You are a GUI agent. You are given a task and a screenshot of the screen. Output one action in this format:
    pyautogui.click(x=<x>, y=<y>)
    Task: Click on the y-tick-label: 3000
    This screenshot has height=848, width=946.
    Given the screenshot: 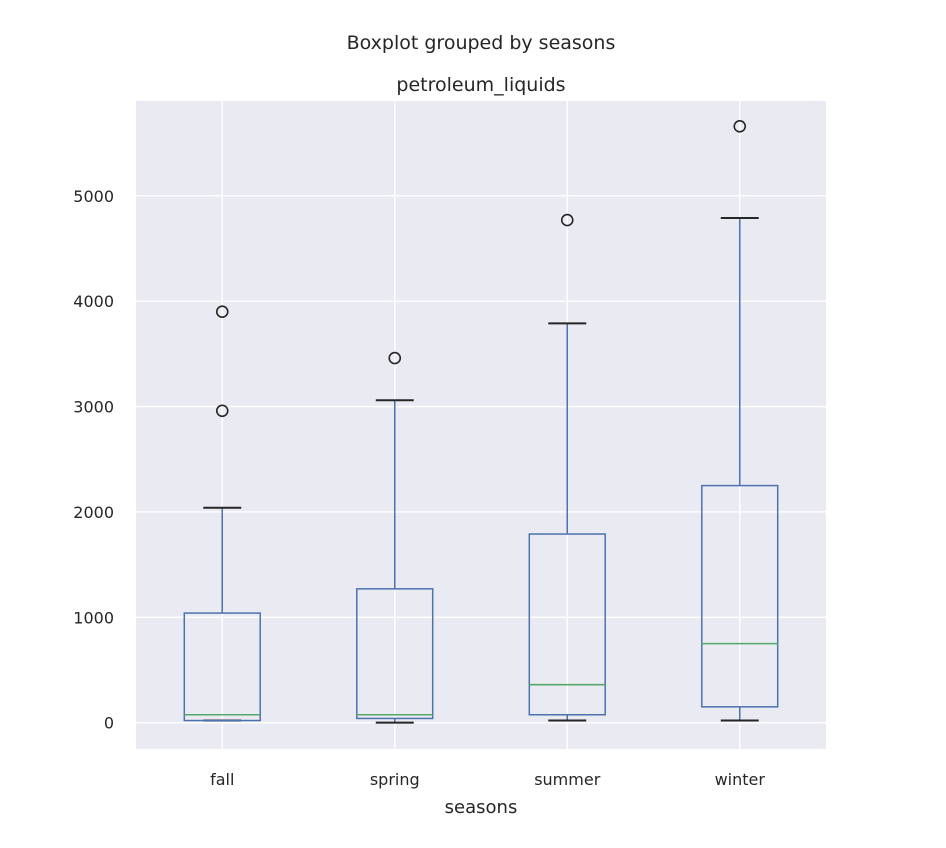 What is the action you would take?
    pyautogui.click(x=93, y=407)
    